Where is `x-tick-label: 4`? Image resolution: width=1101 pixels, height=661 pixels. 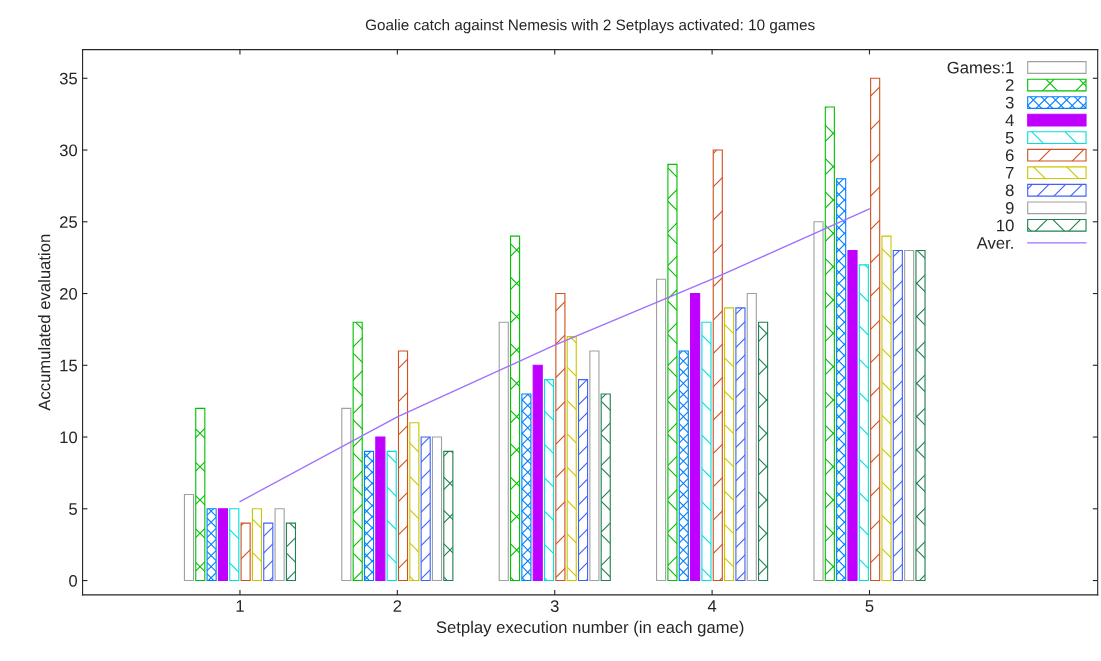 x-tick-label: 4 is located at coordinates (712, 606).